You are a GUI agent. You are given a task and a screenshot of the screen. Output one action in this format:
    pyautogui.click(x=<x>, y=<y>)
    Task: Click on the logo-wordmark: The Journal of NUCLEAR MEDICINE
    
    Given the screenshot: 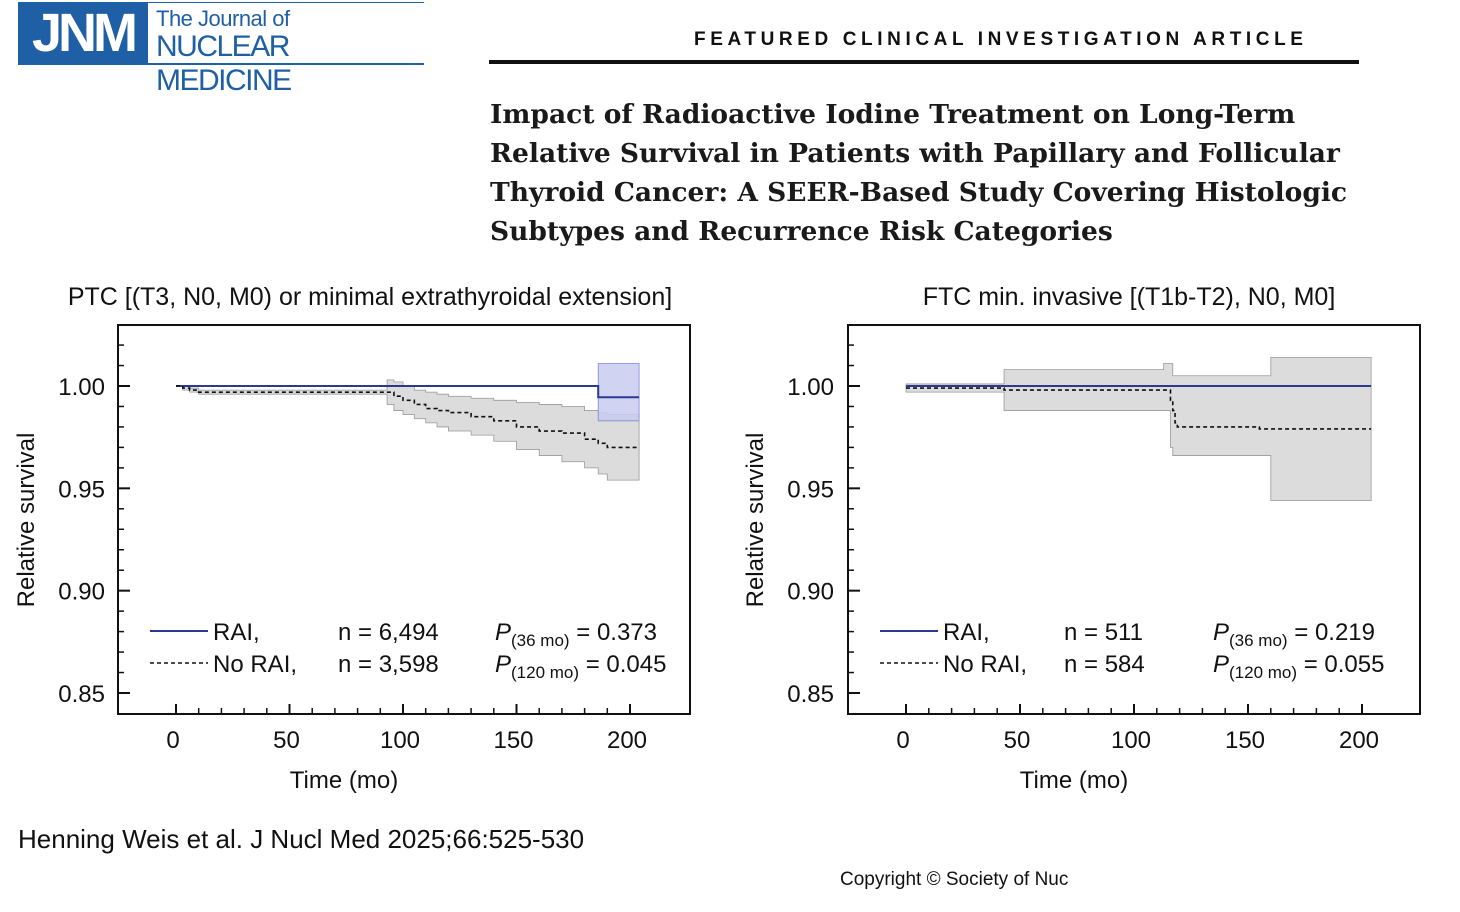 What is the action you would take?
    pyautogui.click(x=286, y=49)
    